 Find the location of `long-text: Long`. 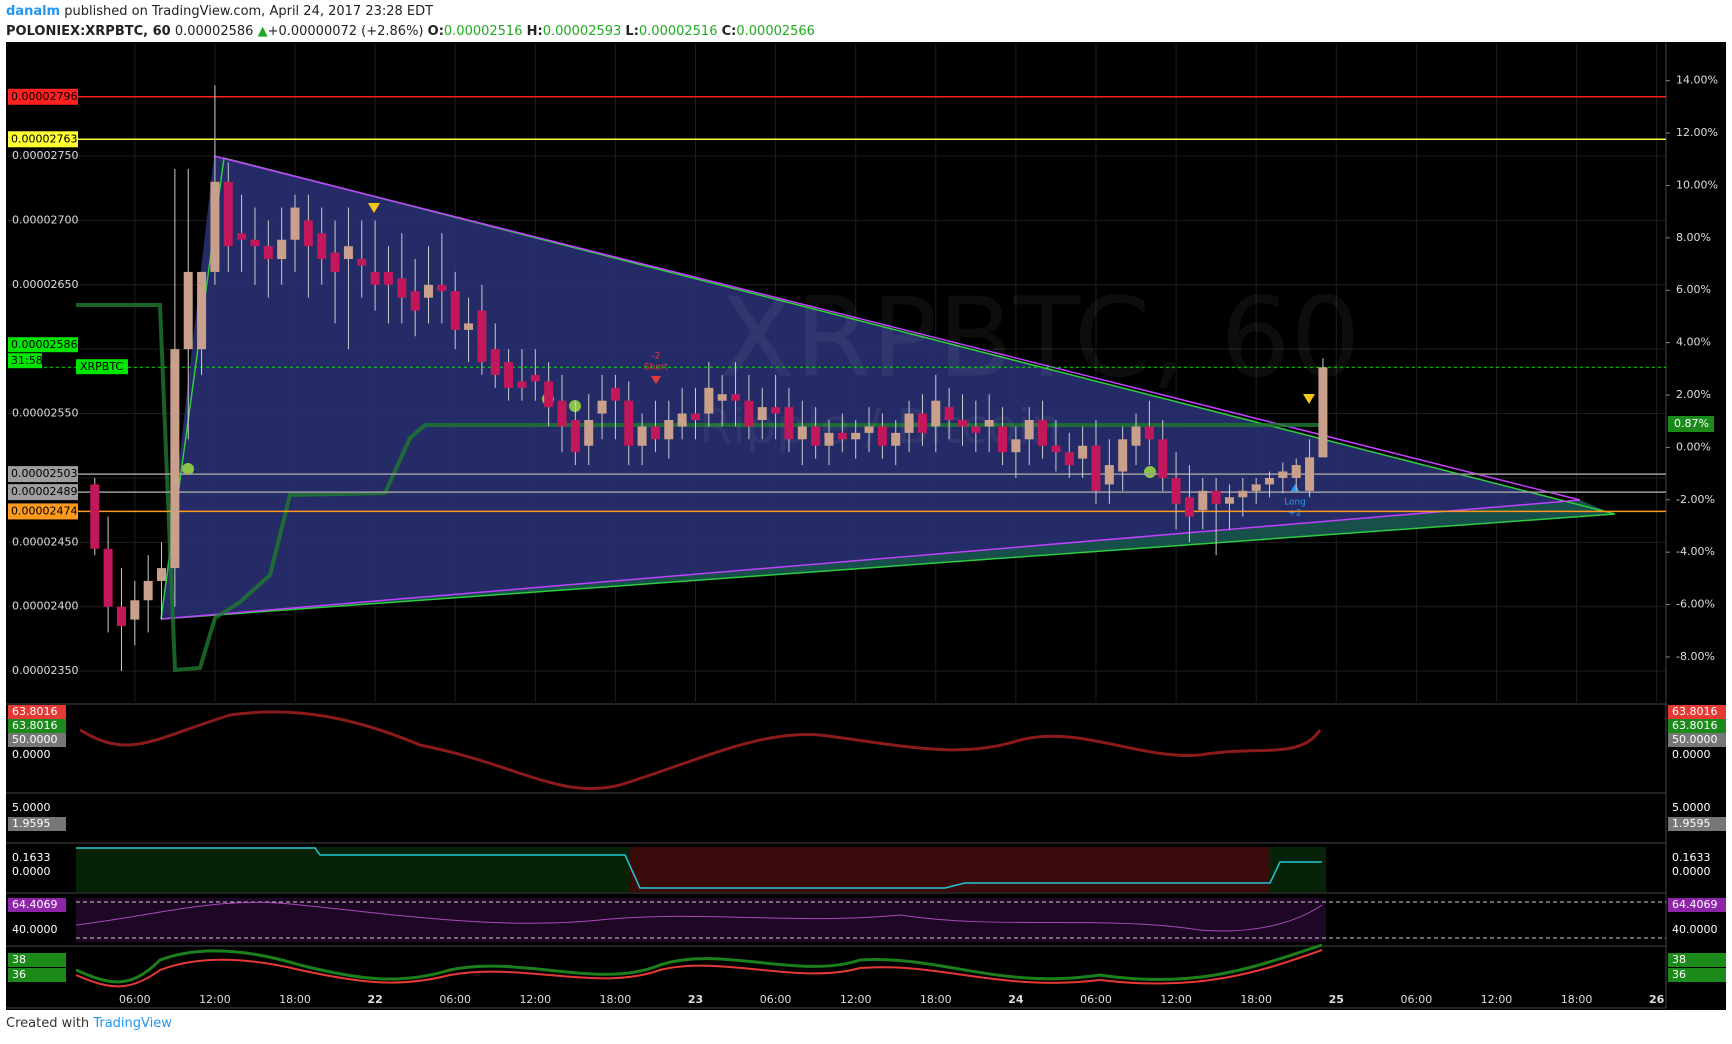

long-text: Long is located at coordinates (1295, 503).